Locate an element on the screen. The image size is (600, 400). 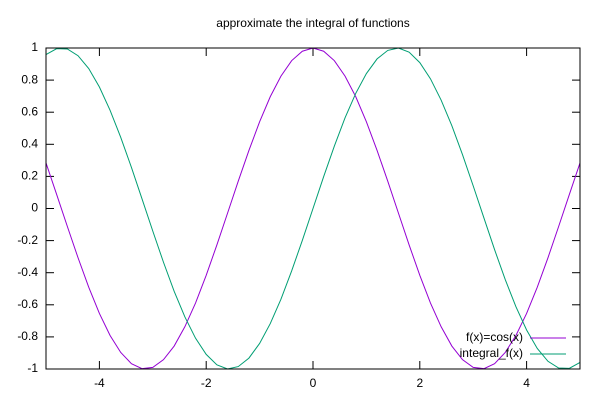
chart-title: approximate the integral of functions is located at coordinates (312, 23).